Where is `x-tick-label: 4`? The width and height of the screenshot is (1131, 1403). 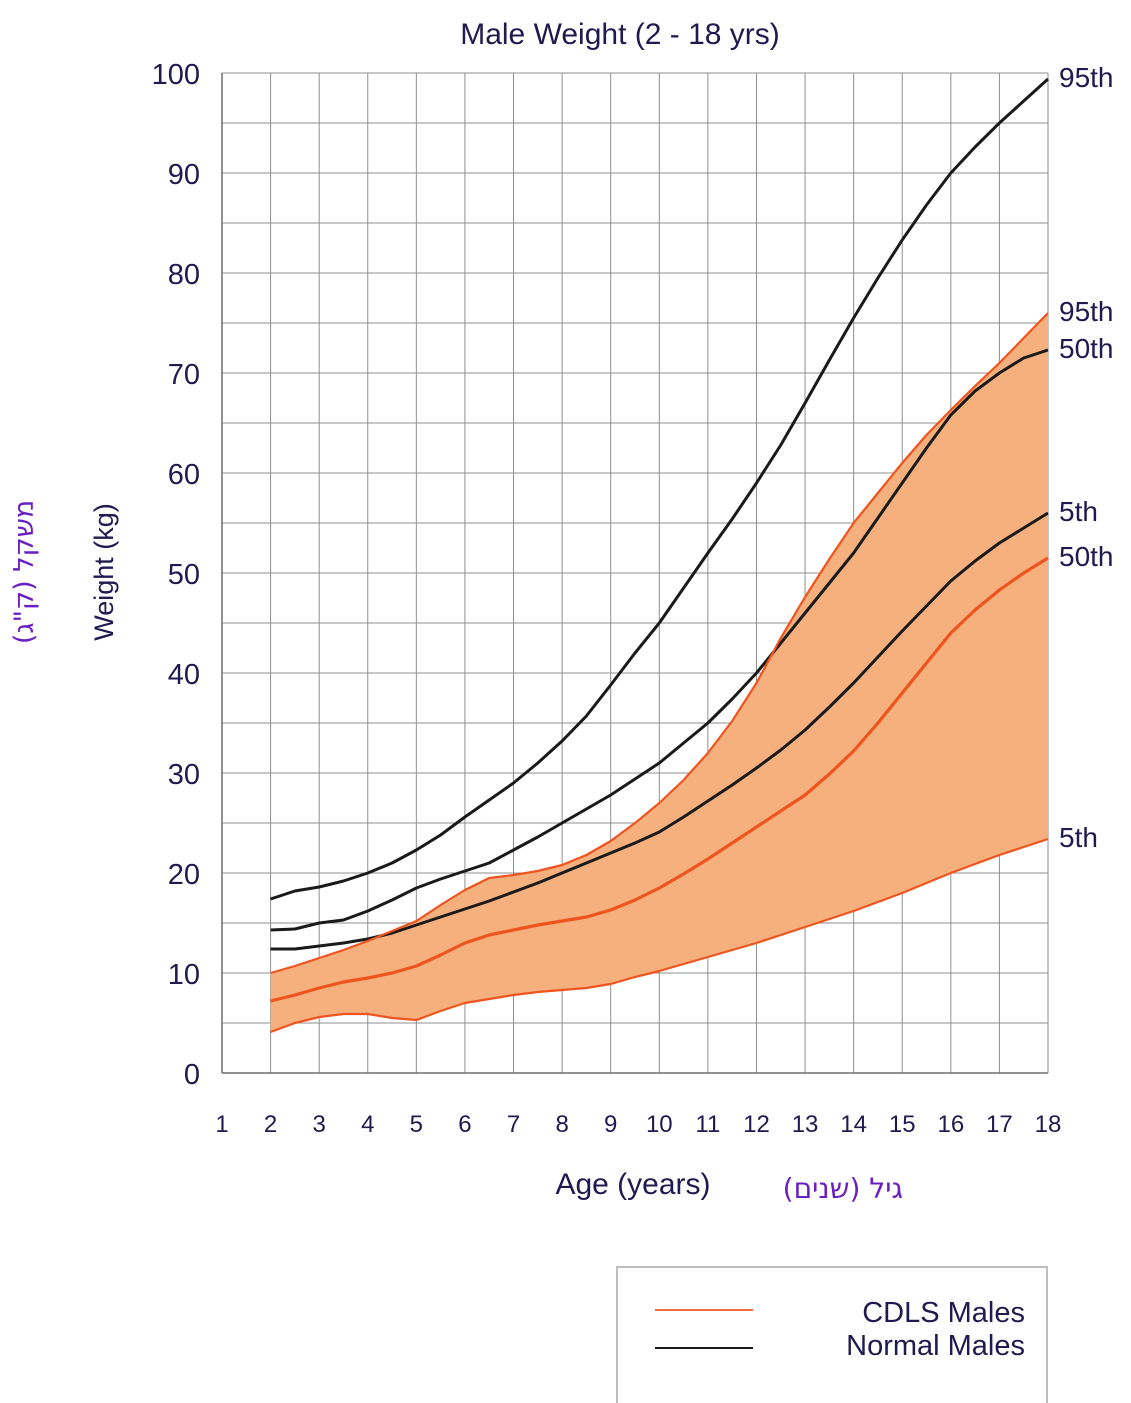 x-tick-label: 4 is located at coordinates (367, 1124).